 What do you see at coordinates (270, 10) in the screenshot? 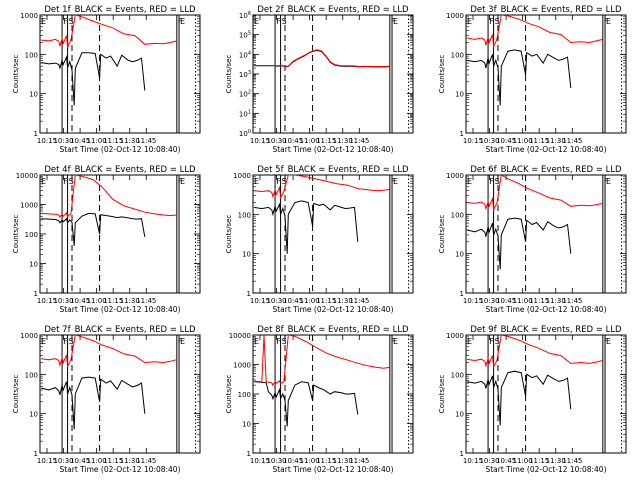
I see `panel-title-det: Det 2f` at bounding box center [270, 10].